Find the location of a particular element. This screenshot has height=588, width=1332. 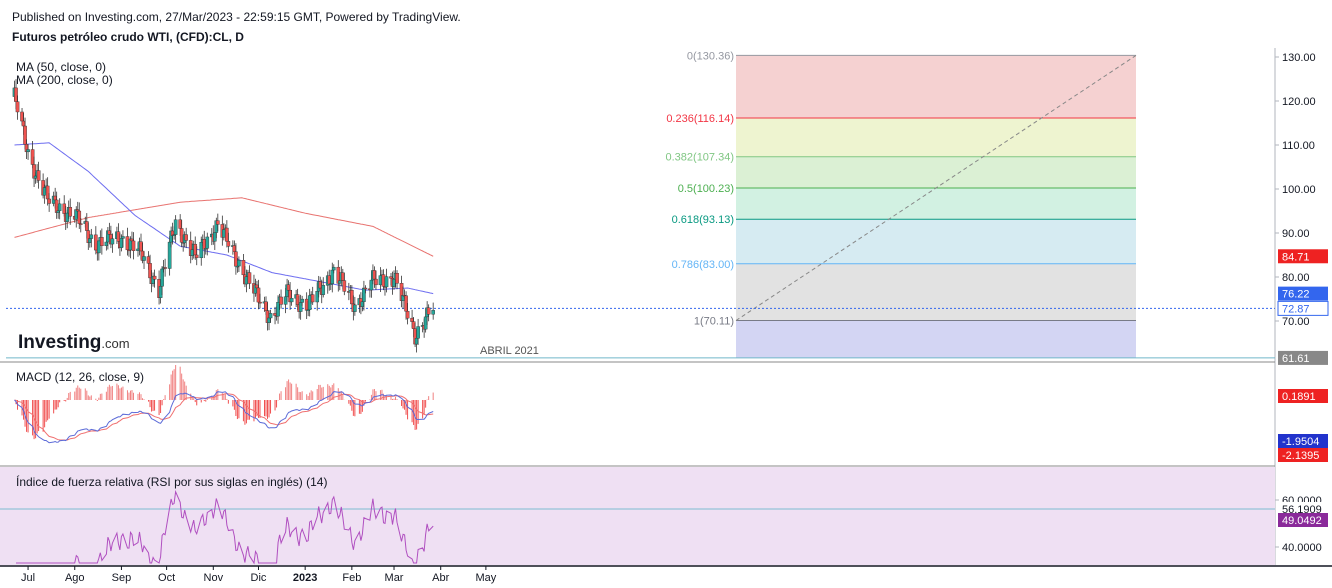

annotation-label: ABRIL 2021 is located at coordinates (509, 351).